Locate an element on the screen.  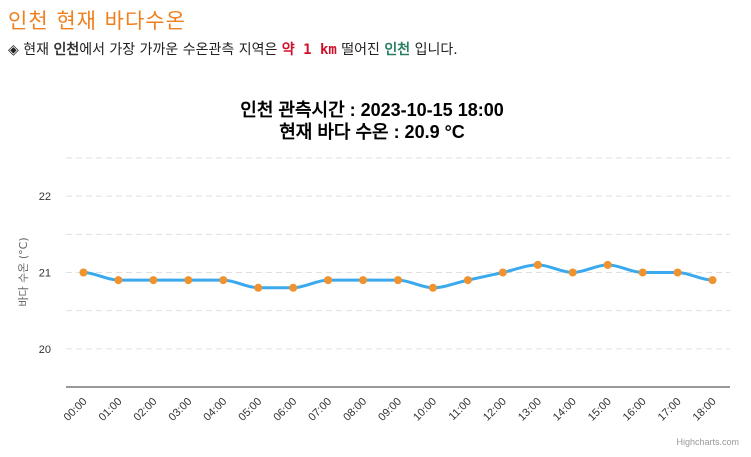
x-tick-label: 06:00 is located at coordinates (285, 410).